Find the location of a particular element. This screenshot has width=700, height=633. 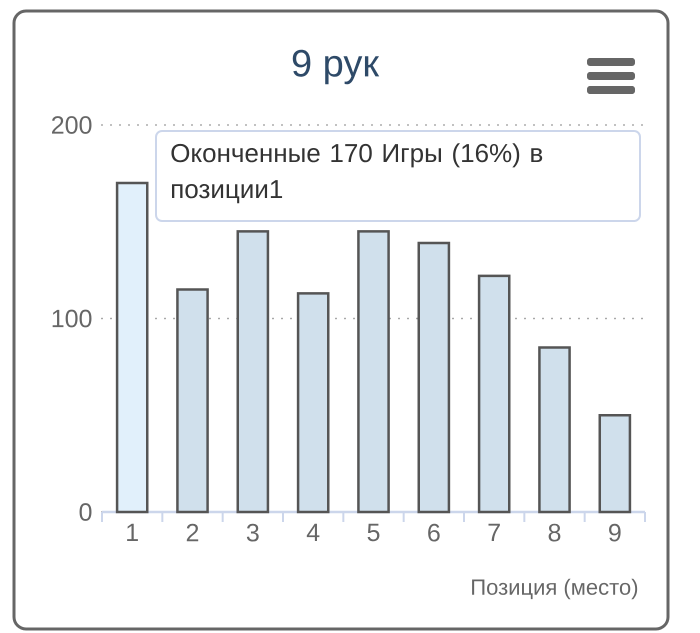

x-tick-label: 7 is located at coordinates (494, 532).